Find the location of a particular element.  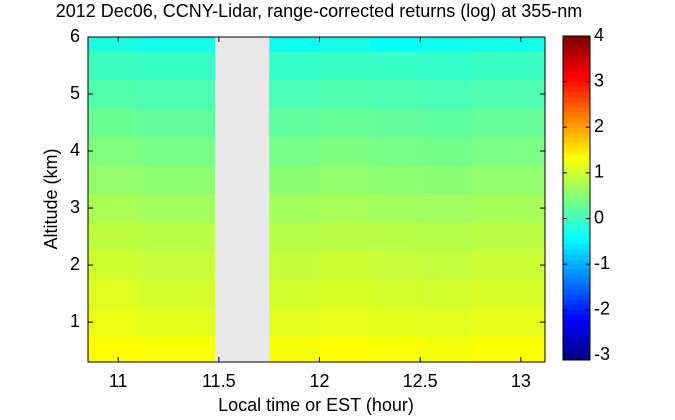

colorbar-tick-label: 3 is located at coordinates (599, 80).